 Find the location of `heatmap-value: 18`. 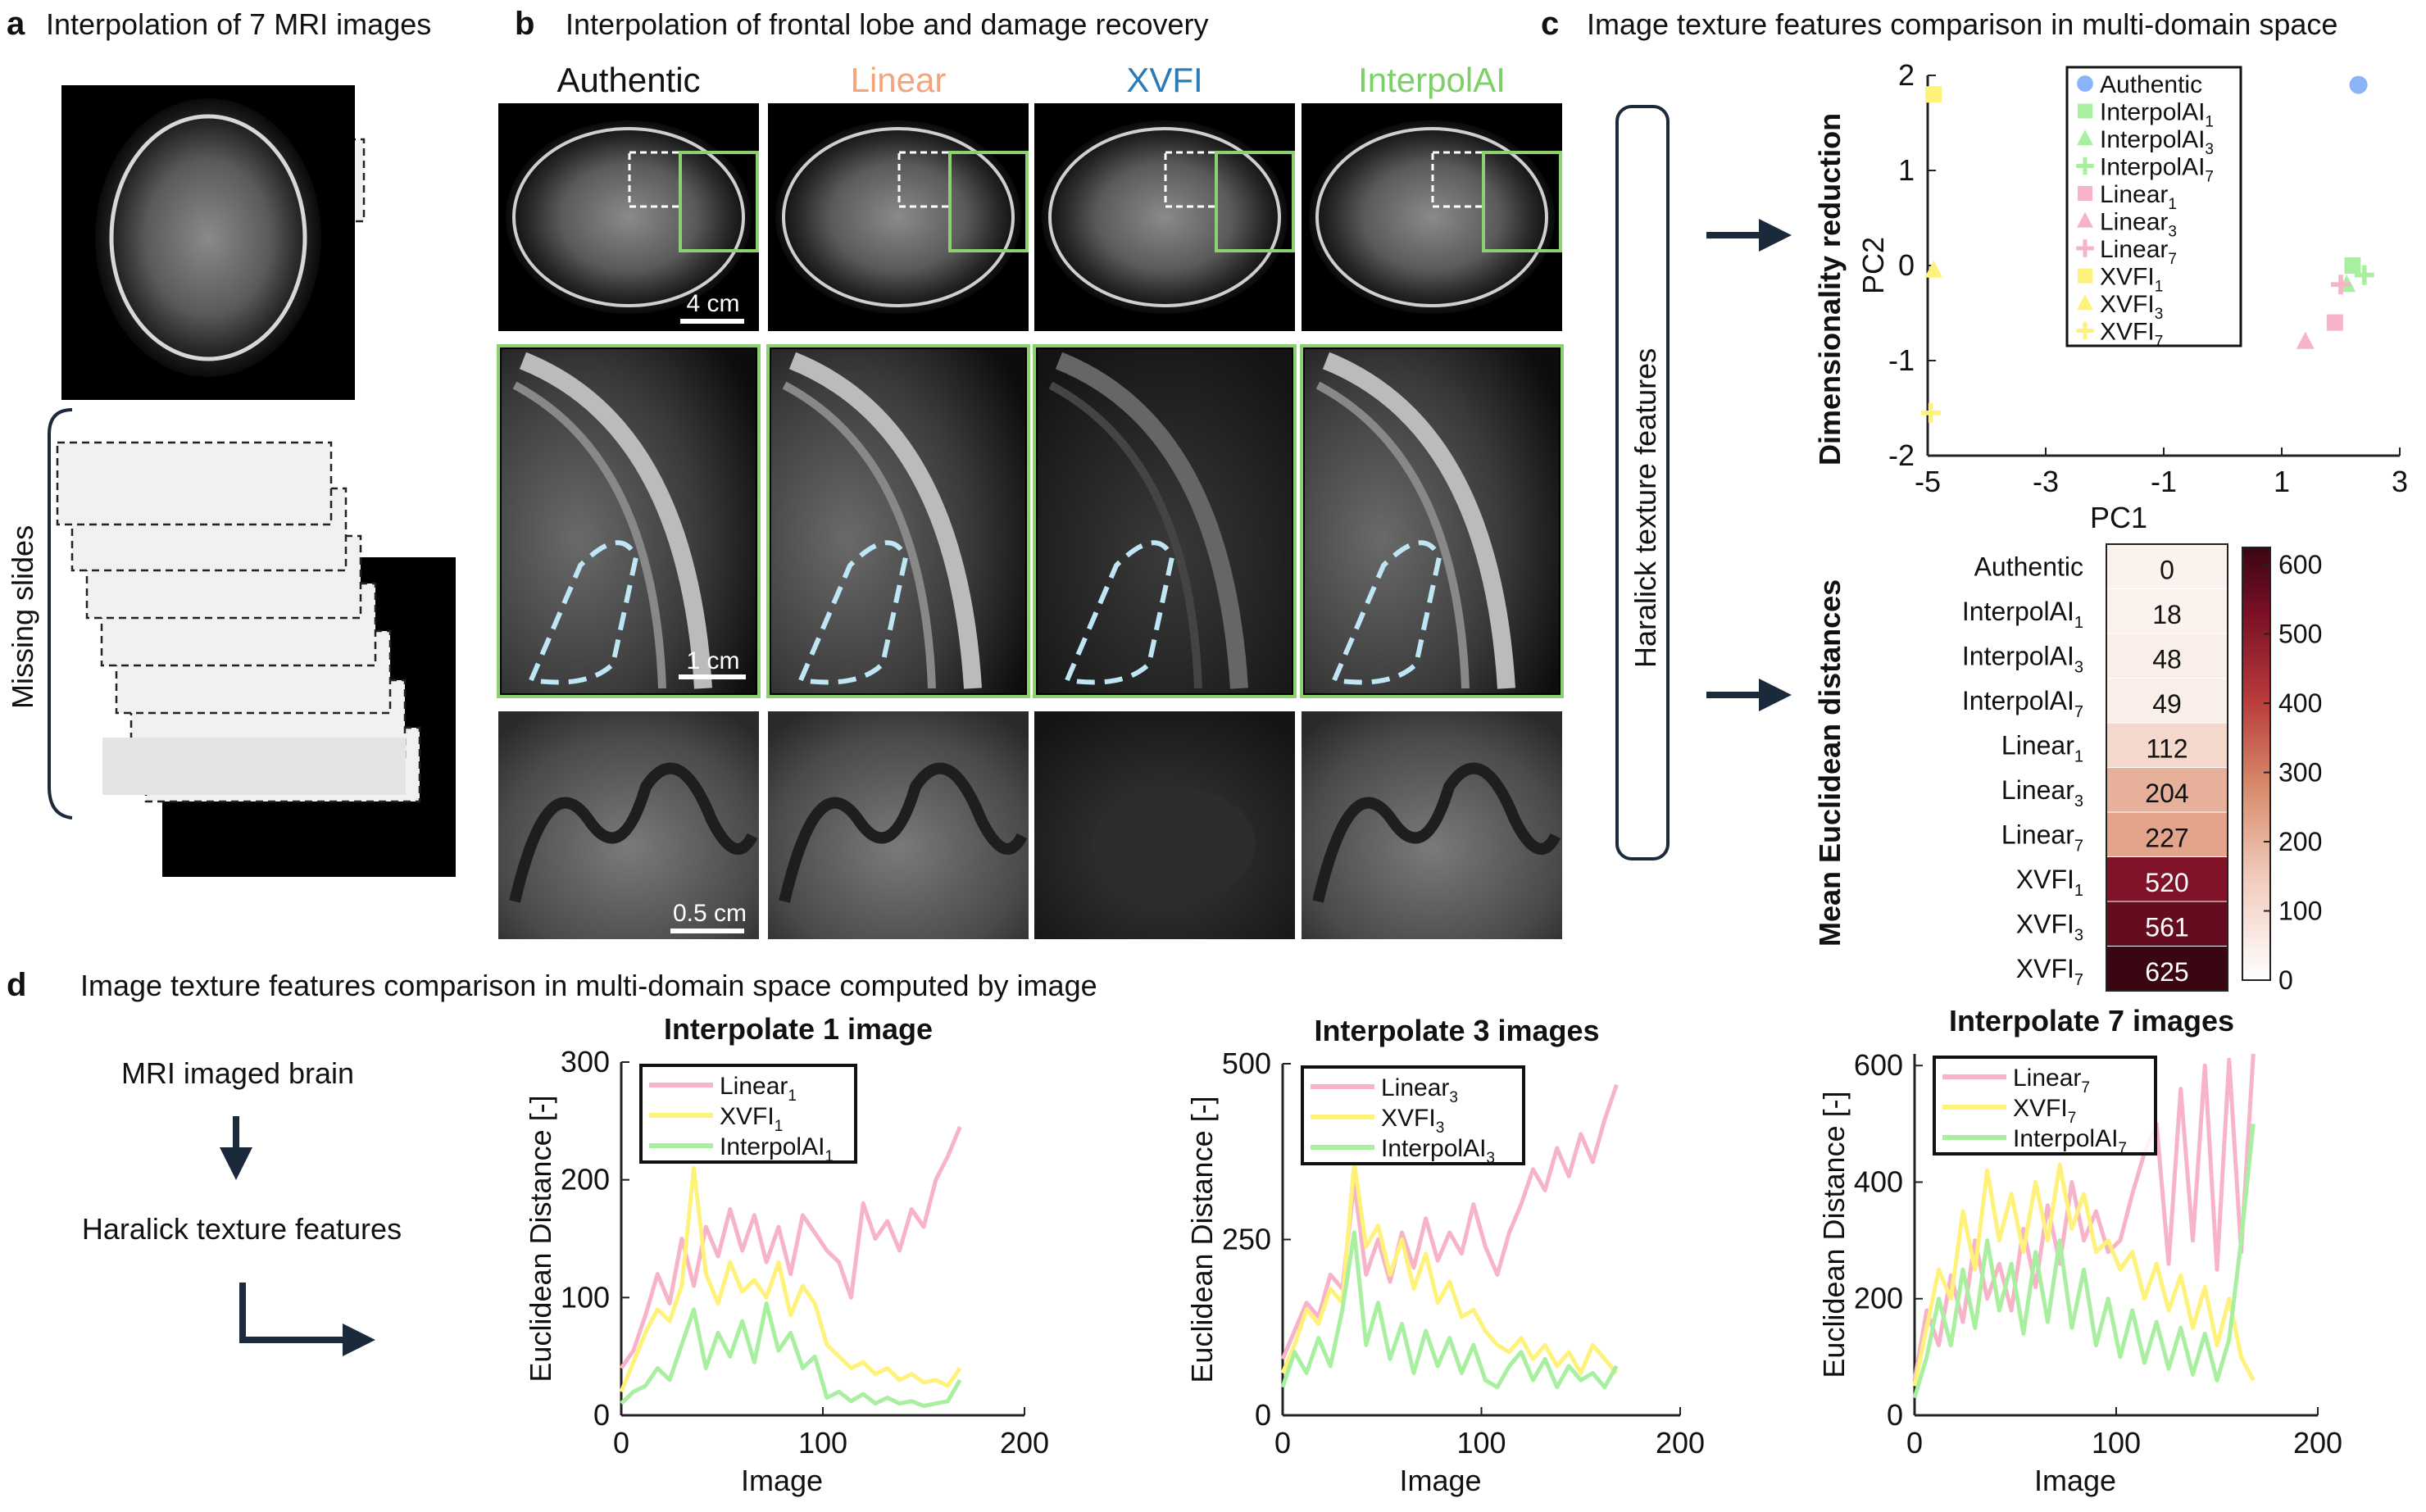

heatmap-value: 18 is located at coordinates (2167, 614).